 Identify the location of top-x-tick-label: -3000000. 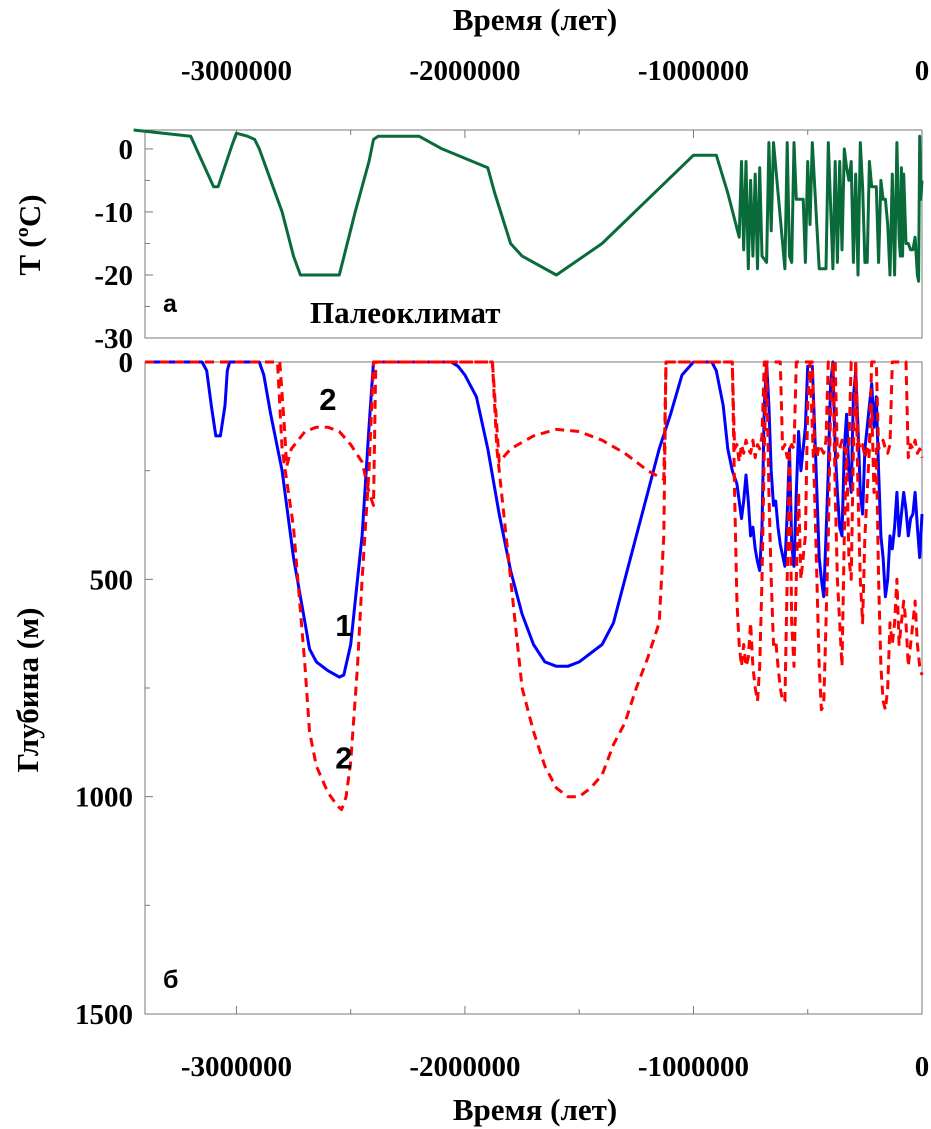
(236, 71).